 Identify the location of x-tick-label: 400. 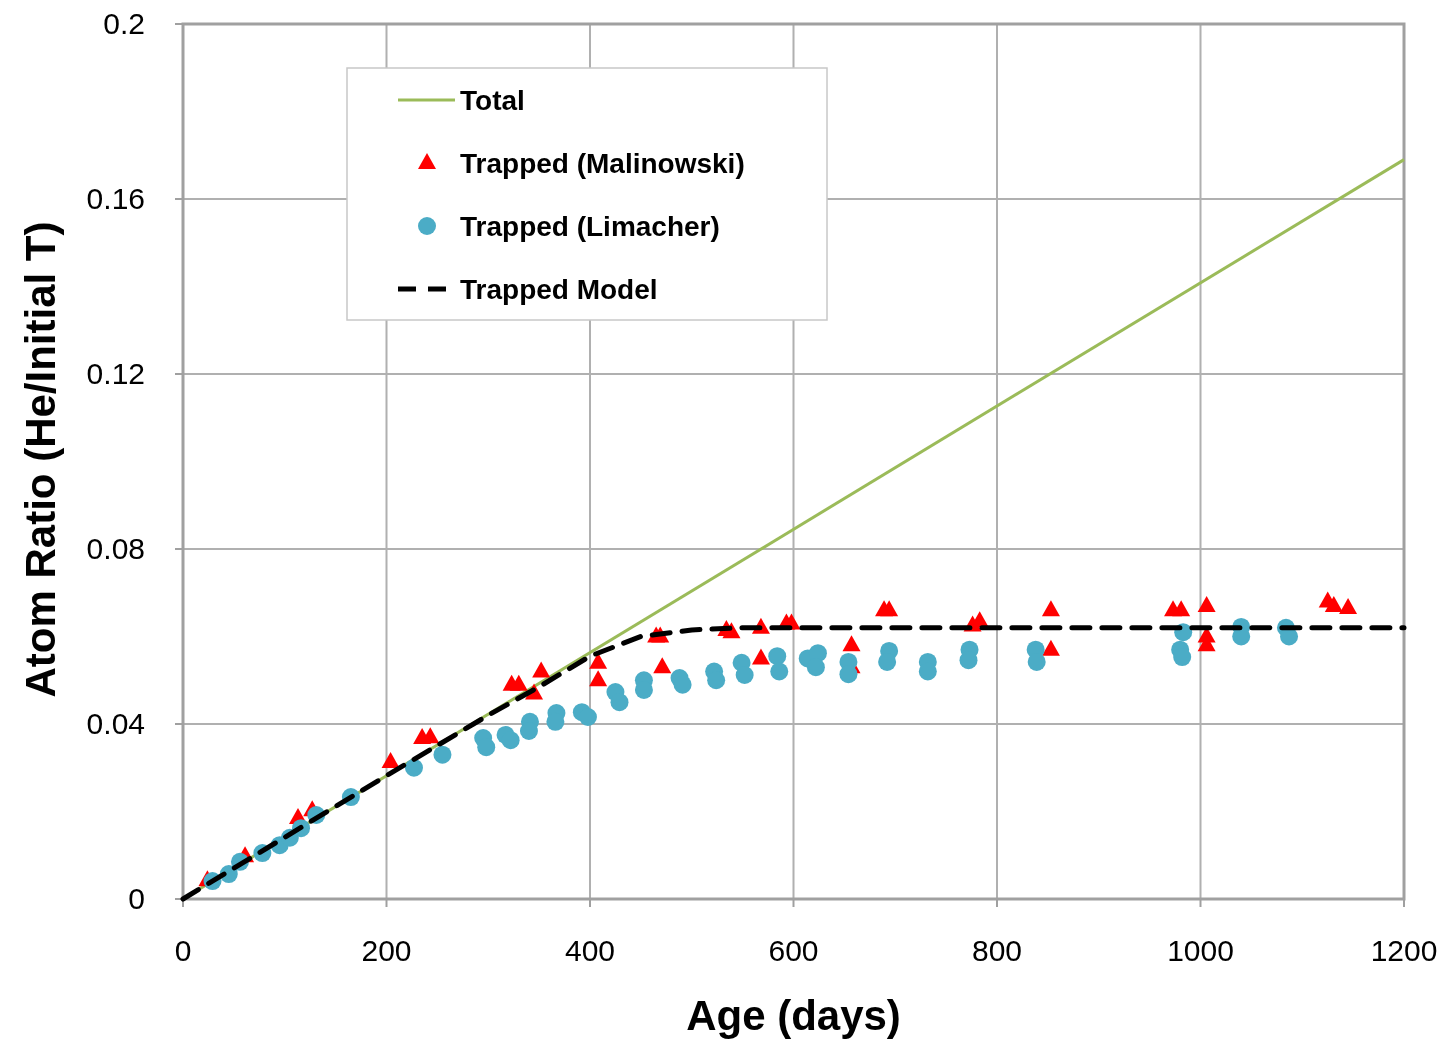
(590, 950).